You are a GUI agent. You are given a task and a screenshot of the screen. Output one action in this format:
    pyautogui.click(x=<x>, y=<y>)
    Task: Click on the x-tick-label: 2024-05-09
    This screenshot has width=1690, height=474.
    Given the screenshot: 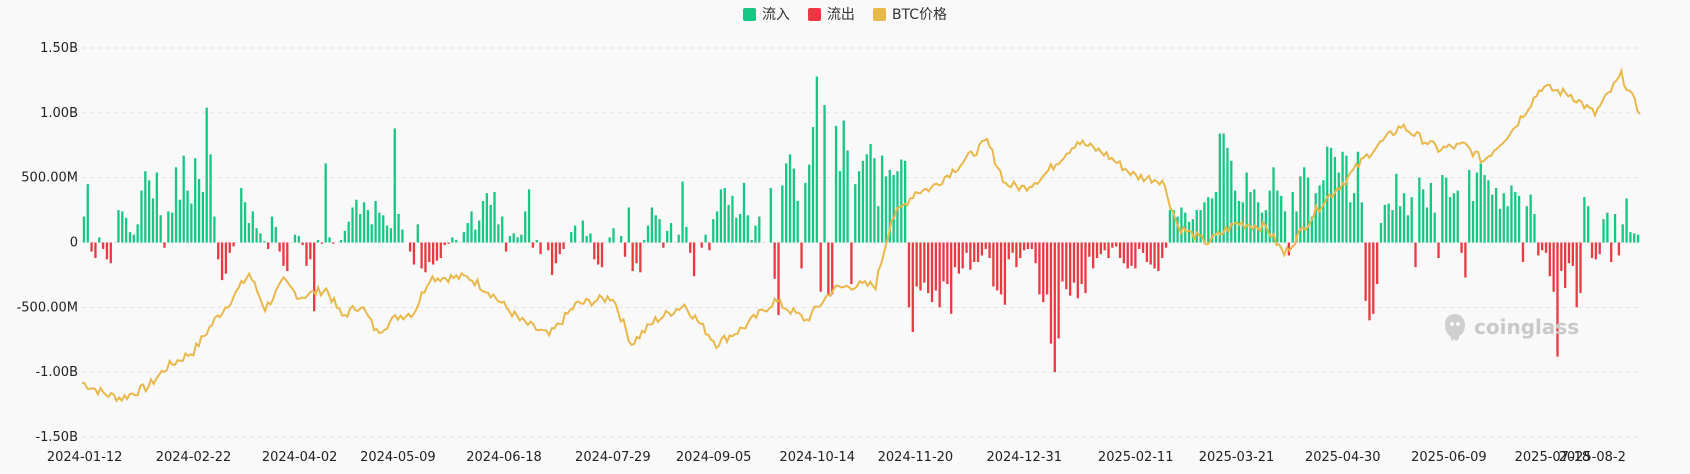 What is the action you would take?
    pyautogui.click(x=398, y=457)
    